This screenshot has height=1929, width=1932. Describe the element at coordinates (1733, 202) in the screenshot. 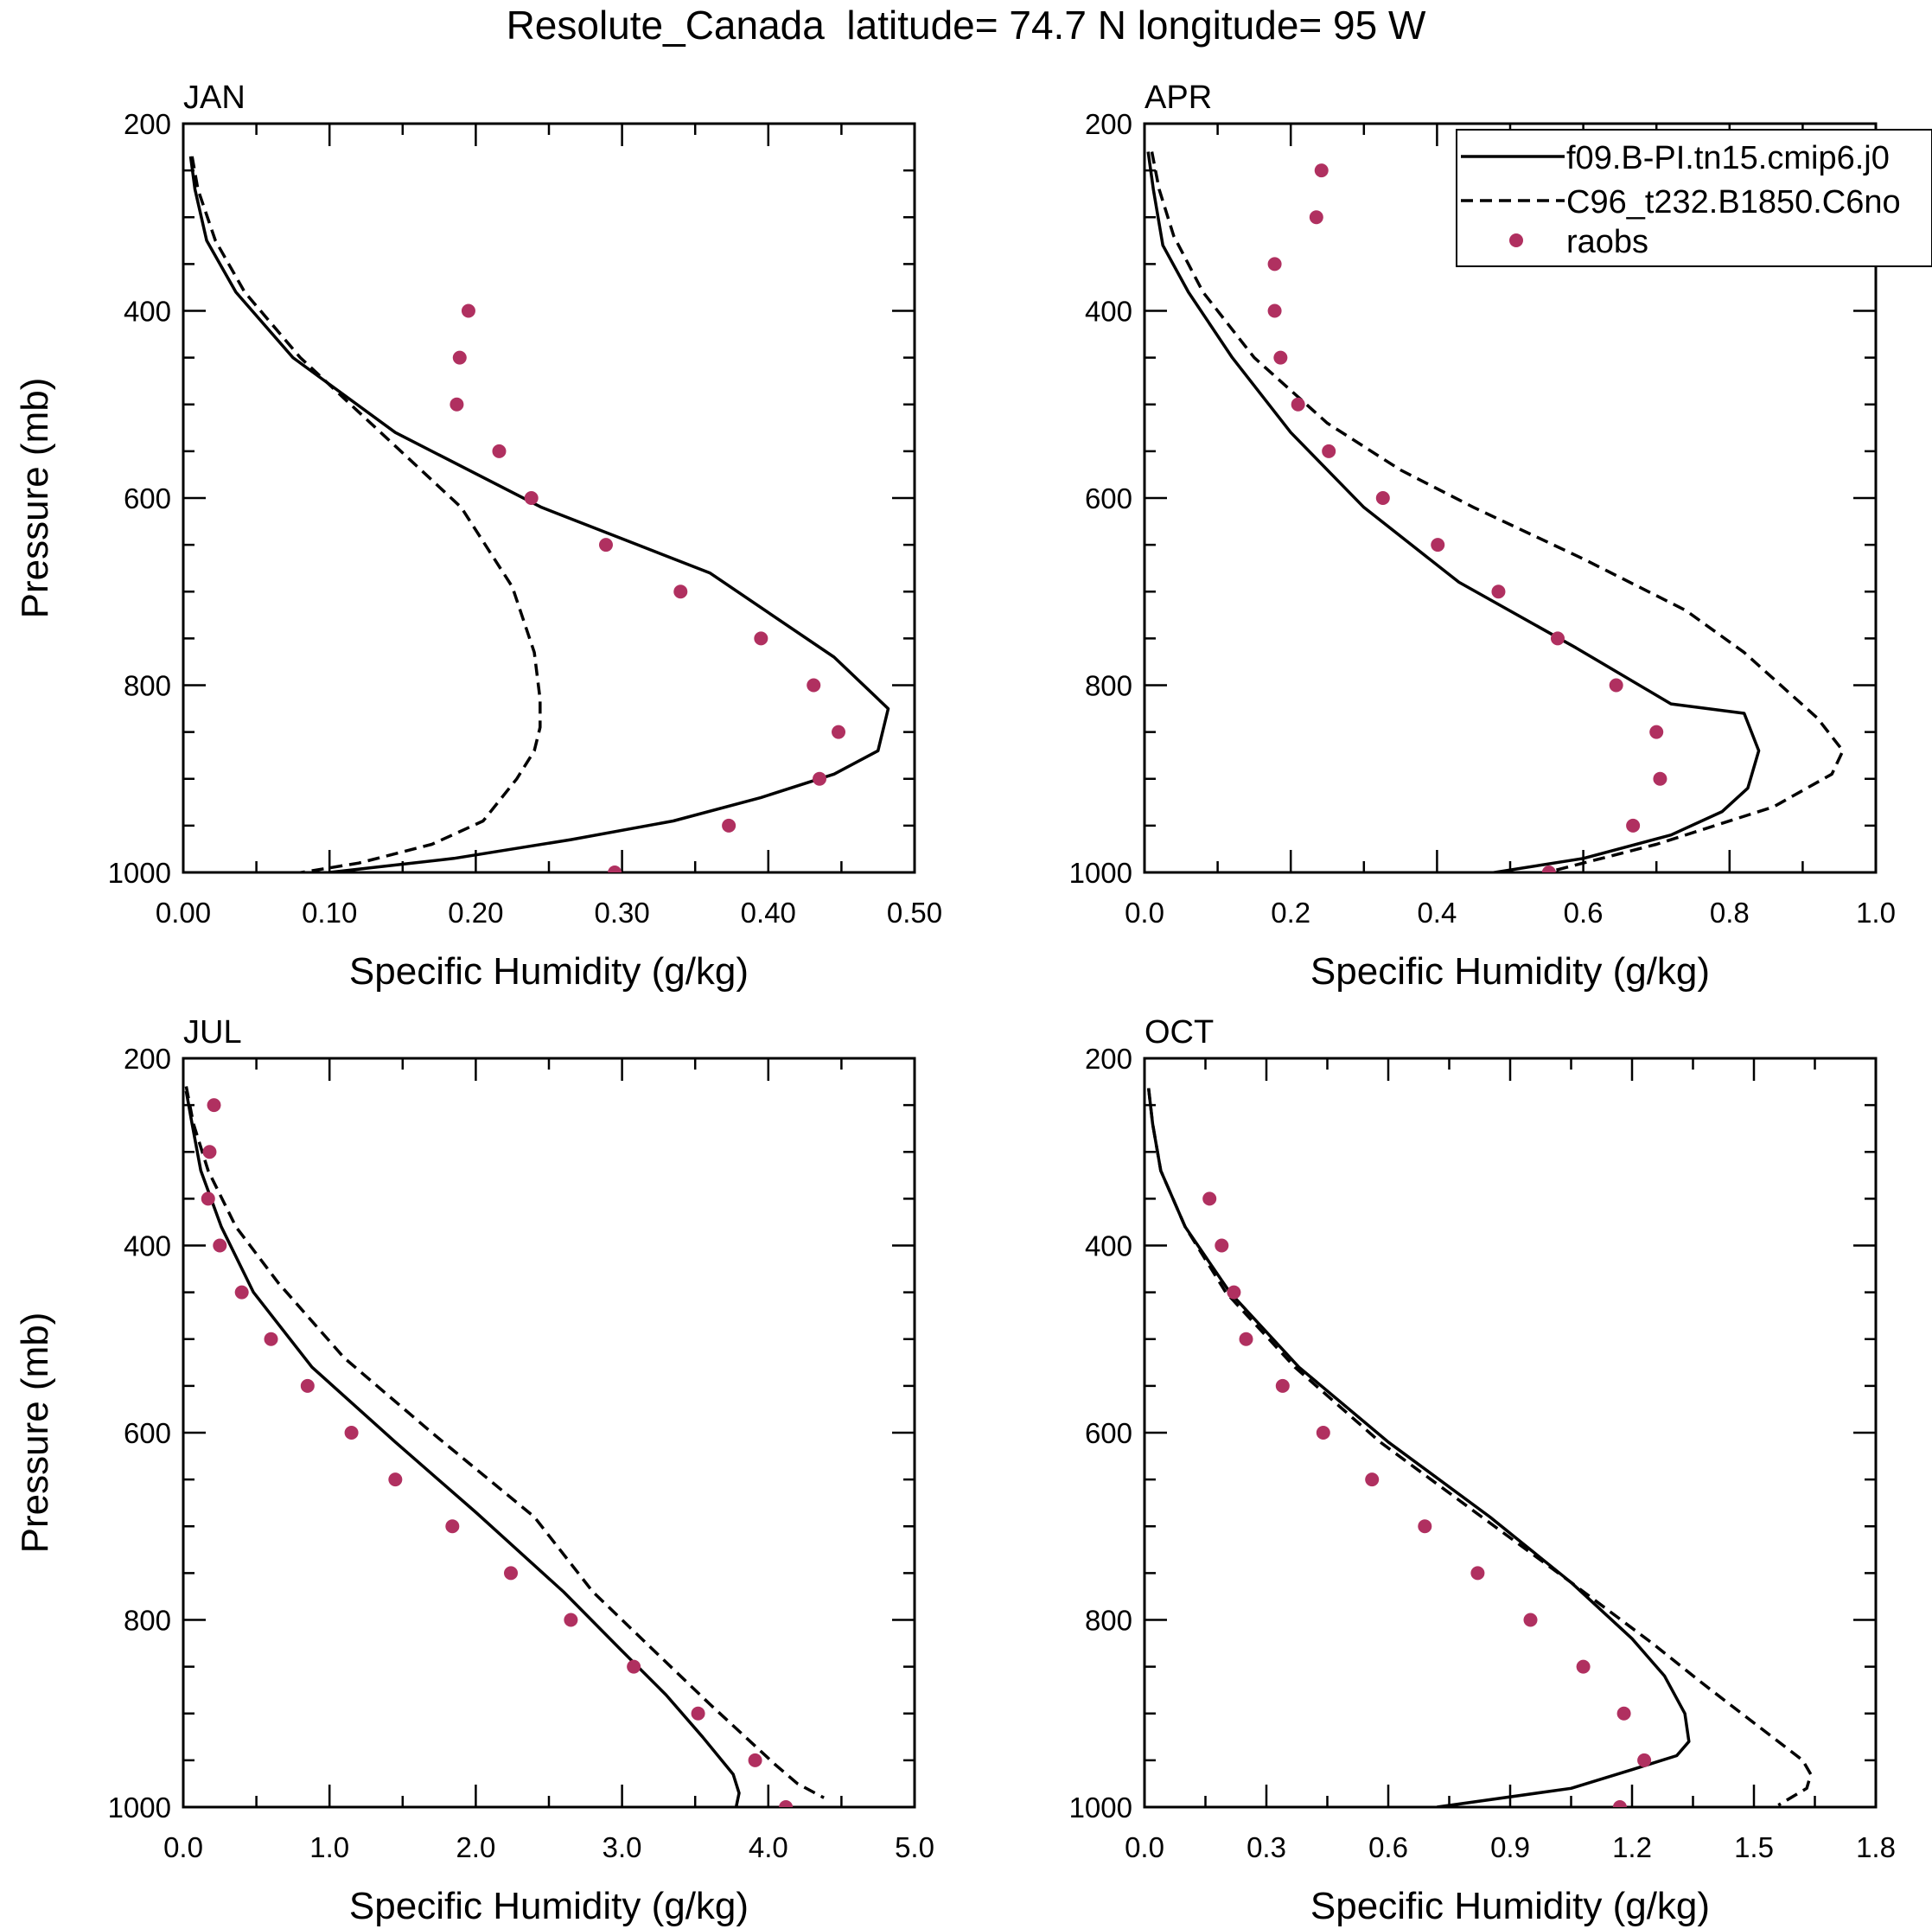

I see `legend-label: C96_t232.B1850.C6no` at that location.